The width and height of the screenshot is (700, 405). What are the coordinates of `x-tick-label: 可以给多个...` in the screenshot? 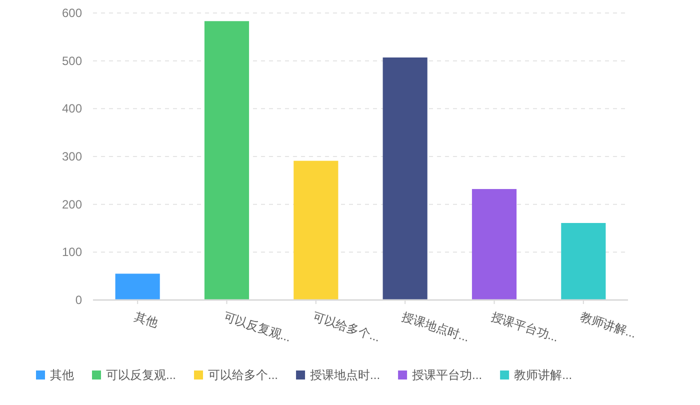 It's located at (346, 327).